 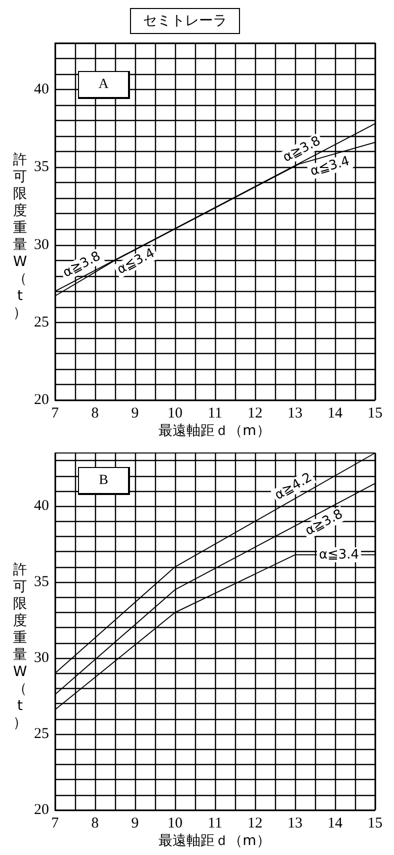 I want to click on chart-title: セミトレーラ, so click(x=185, y=21).